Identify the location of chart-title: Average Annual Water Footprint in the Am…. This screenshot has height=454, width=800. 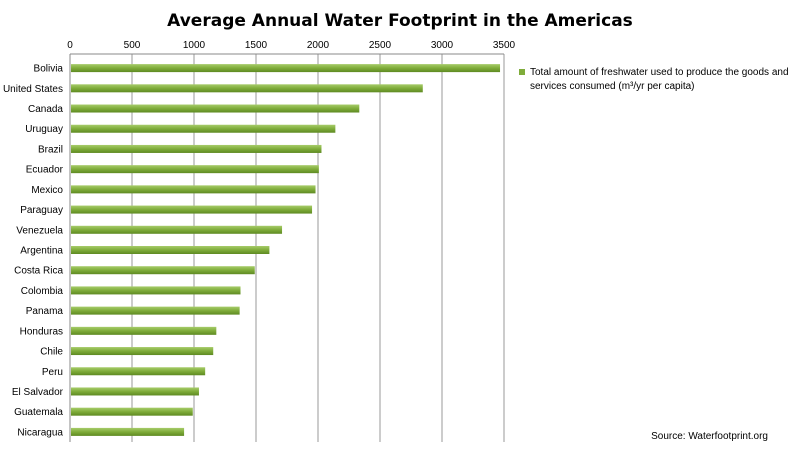
(400, 21).